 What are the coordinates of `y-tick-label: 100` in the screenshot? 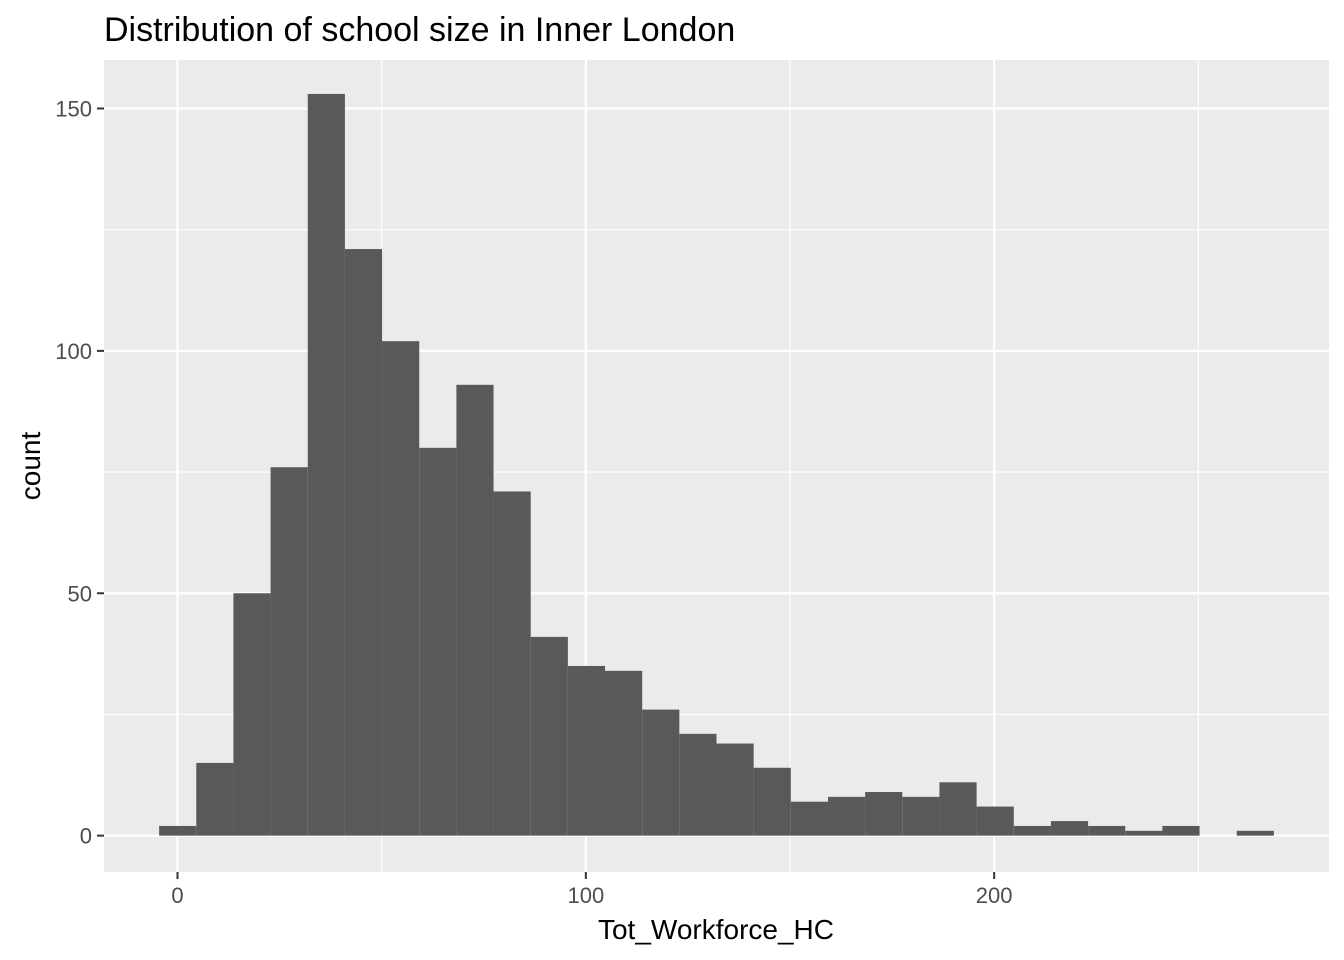 It's located at (73, 351).